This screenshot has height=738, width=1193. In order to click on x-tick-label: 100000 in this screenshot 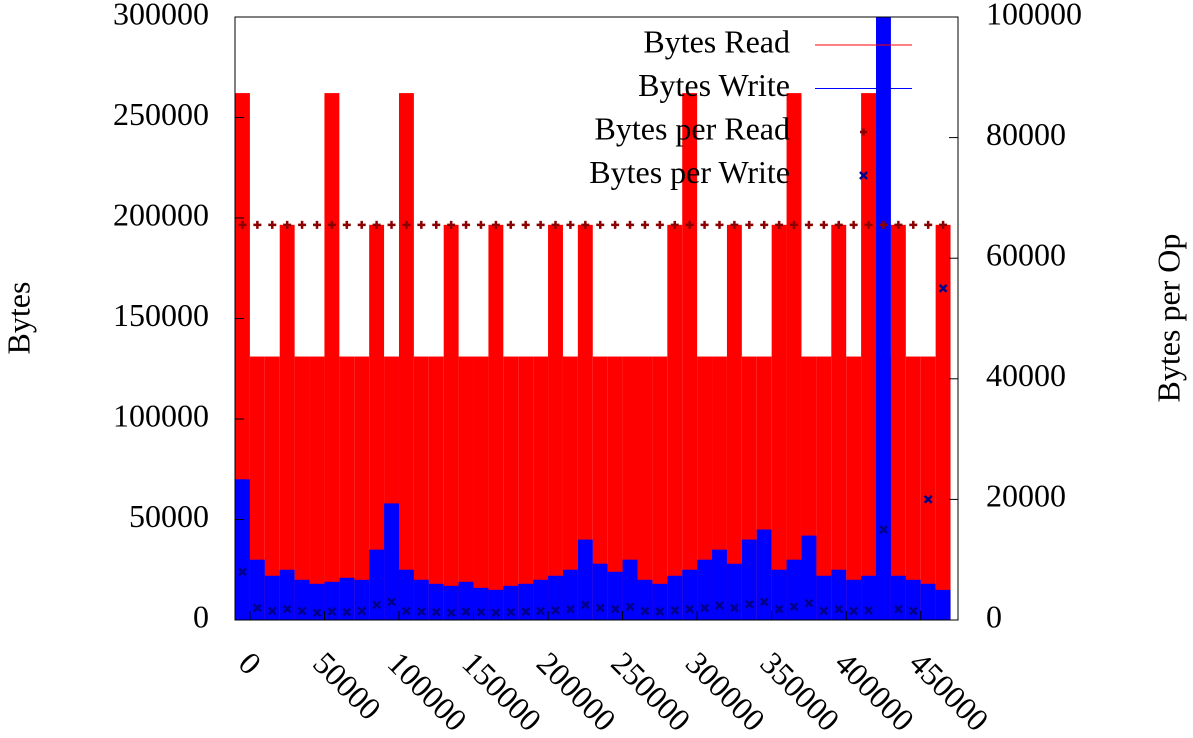, I will do `click(427, 691)`.